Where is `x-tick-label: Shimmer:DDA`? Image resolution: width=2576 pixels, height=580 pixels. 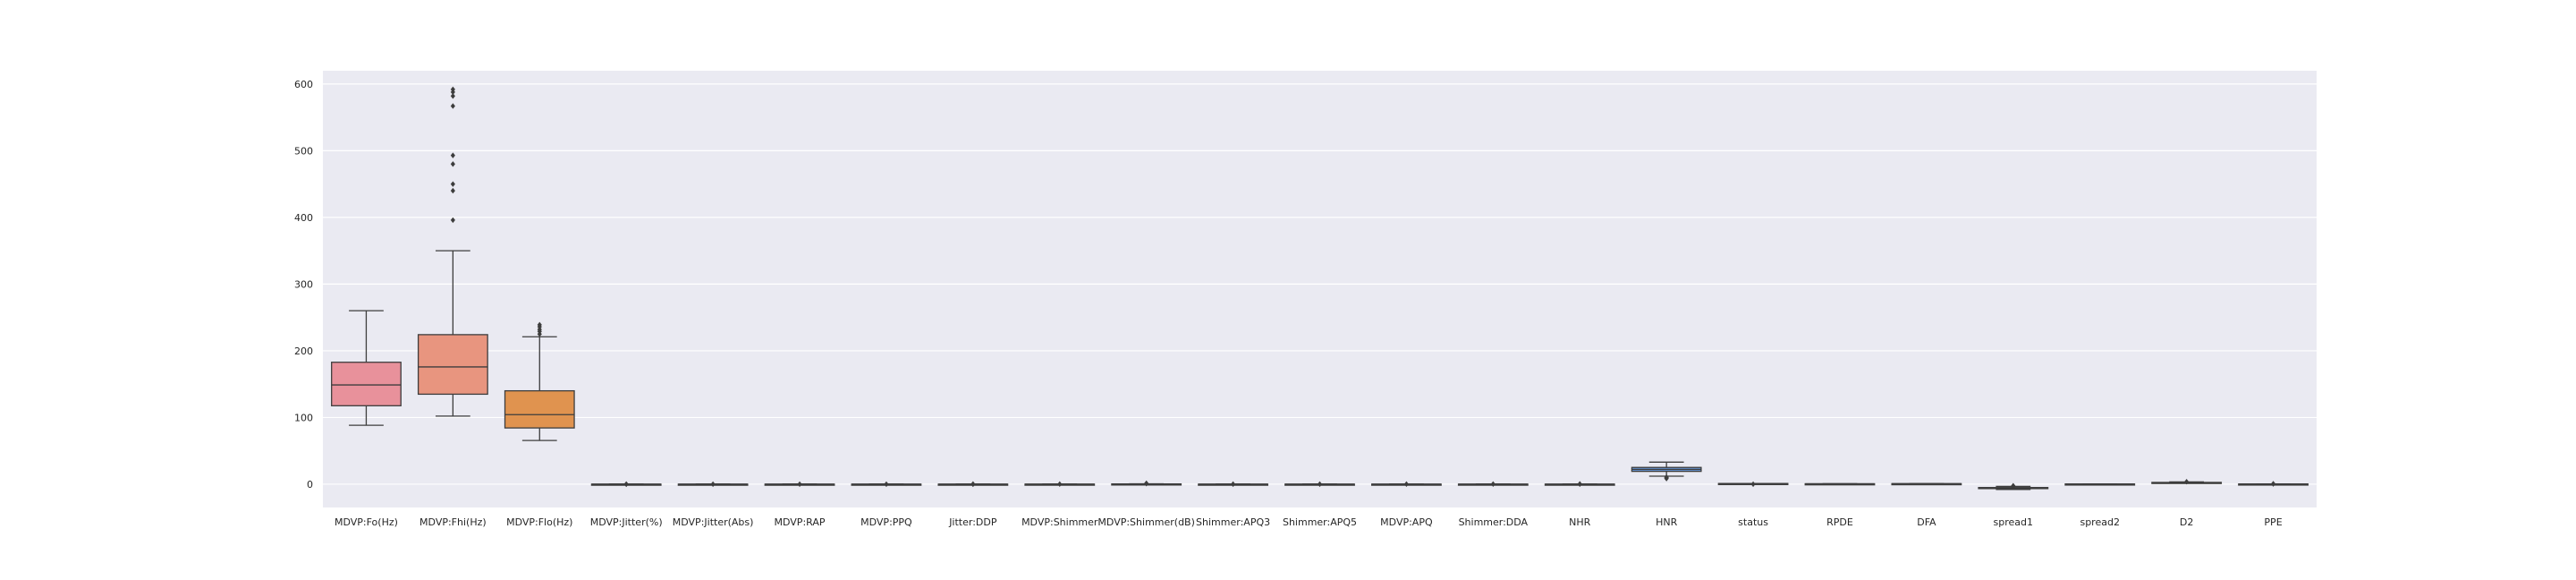 x-tick-label: Shimmer:DDA is located at coordinates (1494, 522).